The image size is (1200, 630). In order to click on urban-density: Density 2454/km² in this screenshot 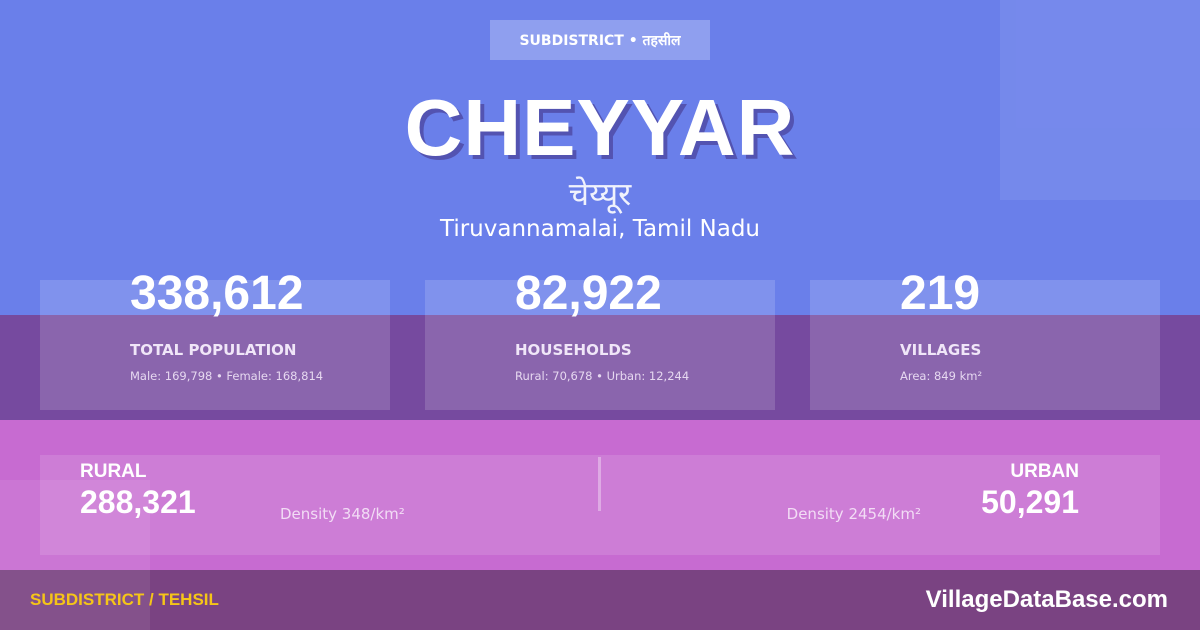, I will do `click(853, 514)`.